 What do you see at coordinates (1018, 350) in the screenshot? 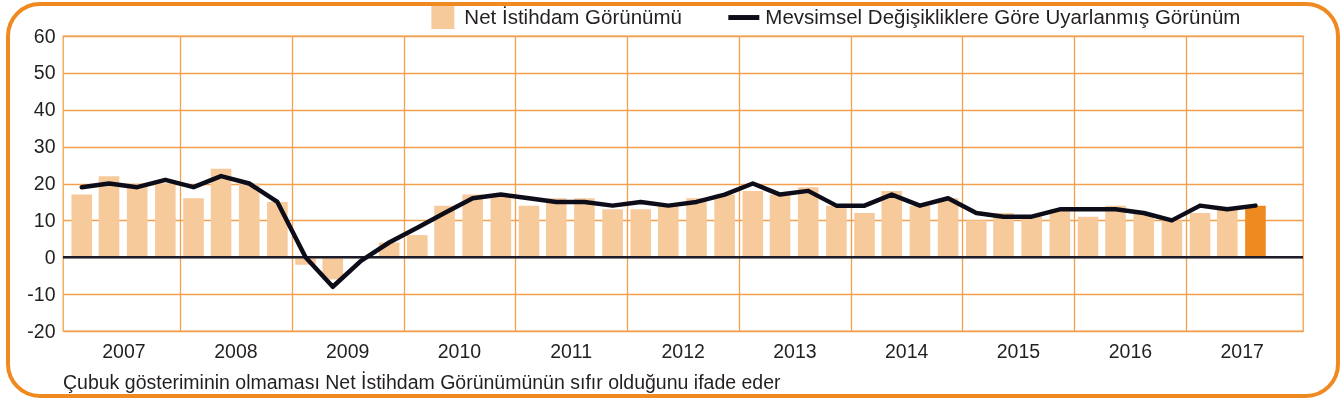
I see `x-tick-label: 2015` at bounding box center [1018, 350].